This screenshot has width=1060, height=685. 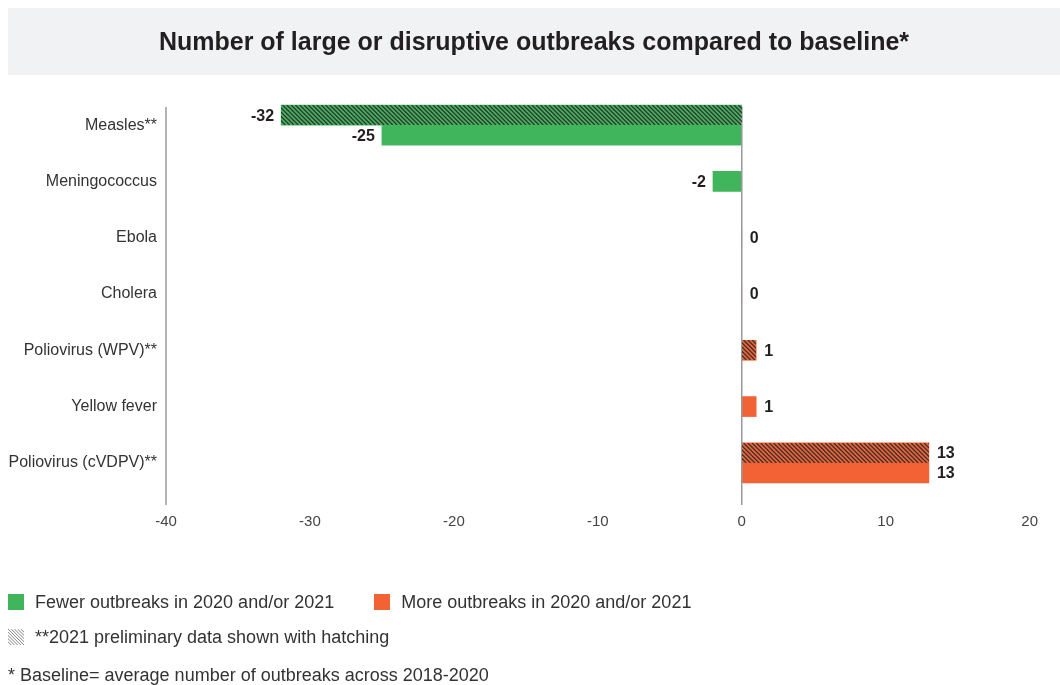 What do you see at coordinates (1029, 521) in the screenshot?
I see `x-tick-label: 20` at bounding box center [1029, 521].